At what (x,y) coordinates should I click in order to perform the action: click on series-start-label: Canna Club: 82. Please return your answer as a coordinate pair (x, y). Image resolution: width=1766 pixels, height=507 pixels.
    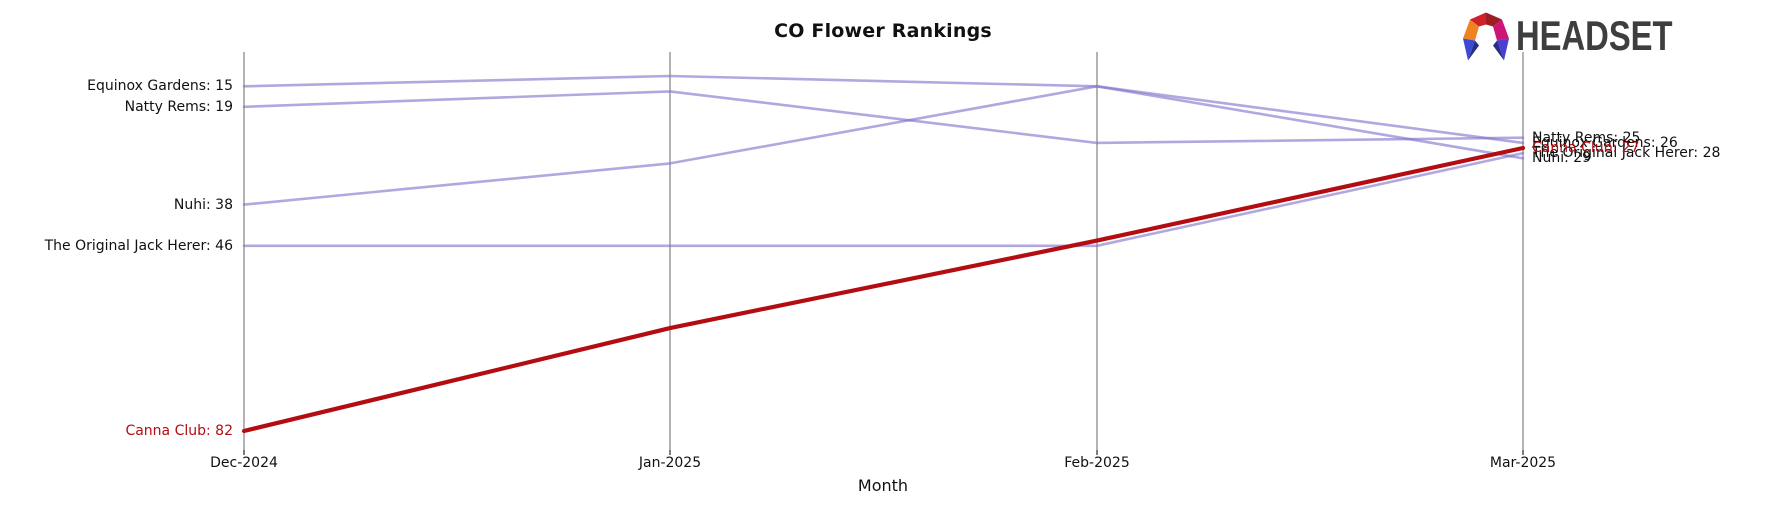
    Looking at the image, I should click on (179, 431).